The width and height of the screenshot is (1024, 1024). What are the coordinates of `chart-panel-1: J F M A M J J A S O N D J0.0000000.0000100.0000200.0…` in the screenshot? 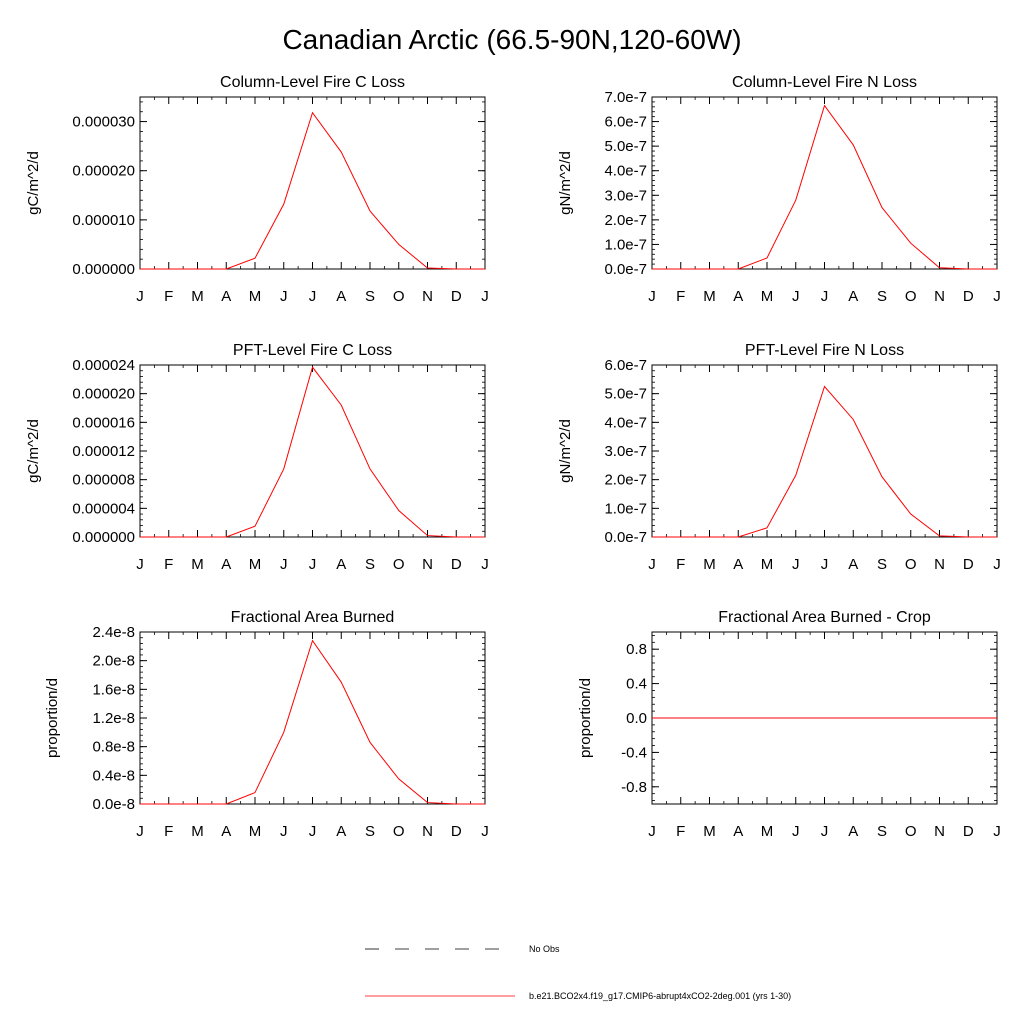 It's located at (257, 189).